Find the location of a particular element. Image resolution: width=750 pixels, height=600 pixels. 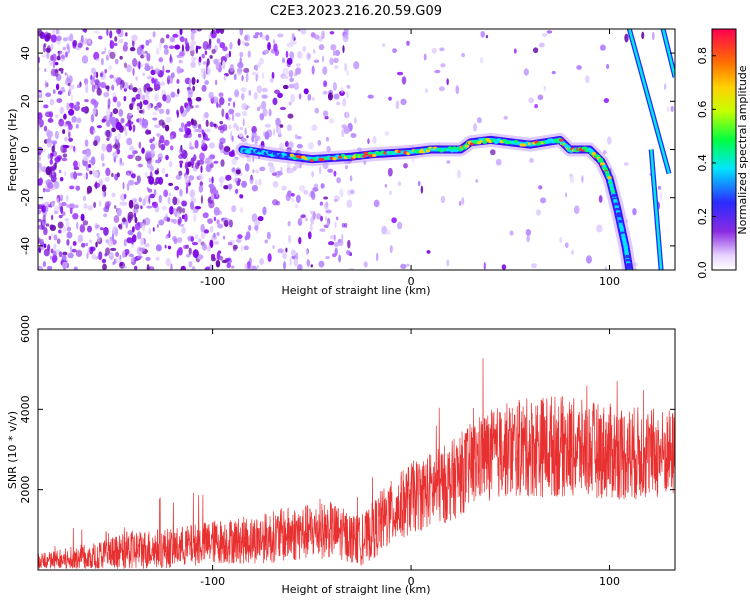

colorbar-tick-label: 0.8 is located at coordinates (702, 56).